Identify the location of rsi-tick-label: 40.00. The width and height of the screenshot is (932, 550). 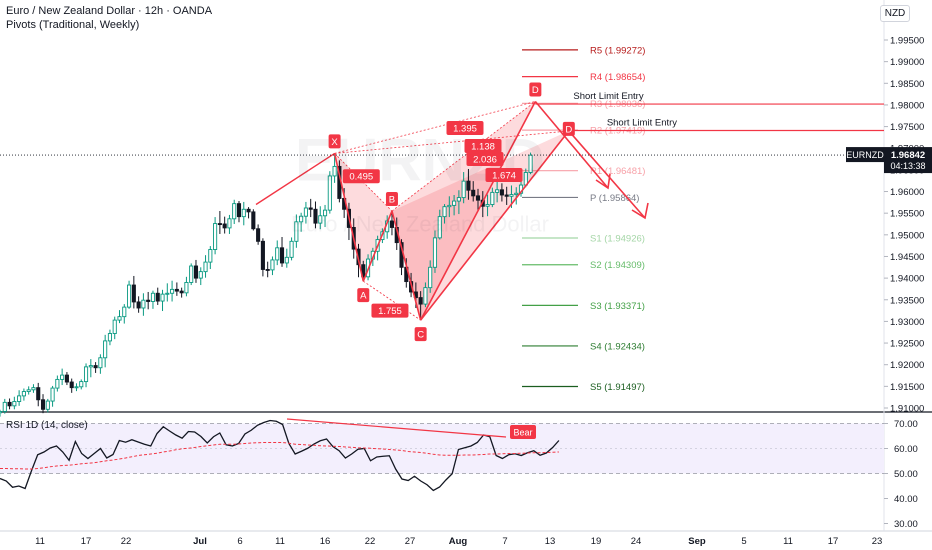
(906, 499).